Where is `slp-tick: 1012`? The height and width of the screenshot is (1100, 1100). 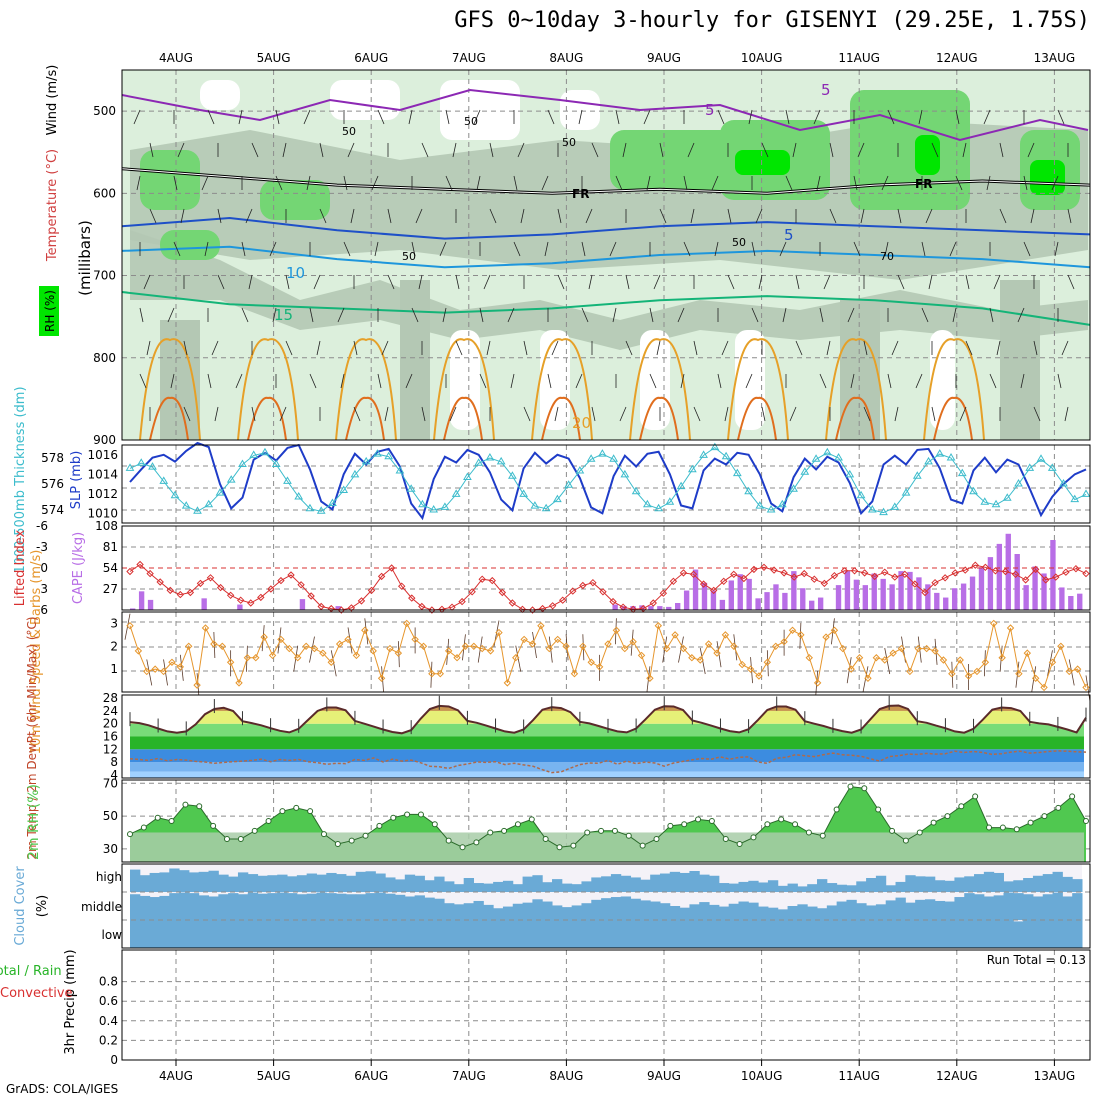
slp-tick: 1012 is located at coordinates (102, 494).